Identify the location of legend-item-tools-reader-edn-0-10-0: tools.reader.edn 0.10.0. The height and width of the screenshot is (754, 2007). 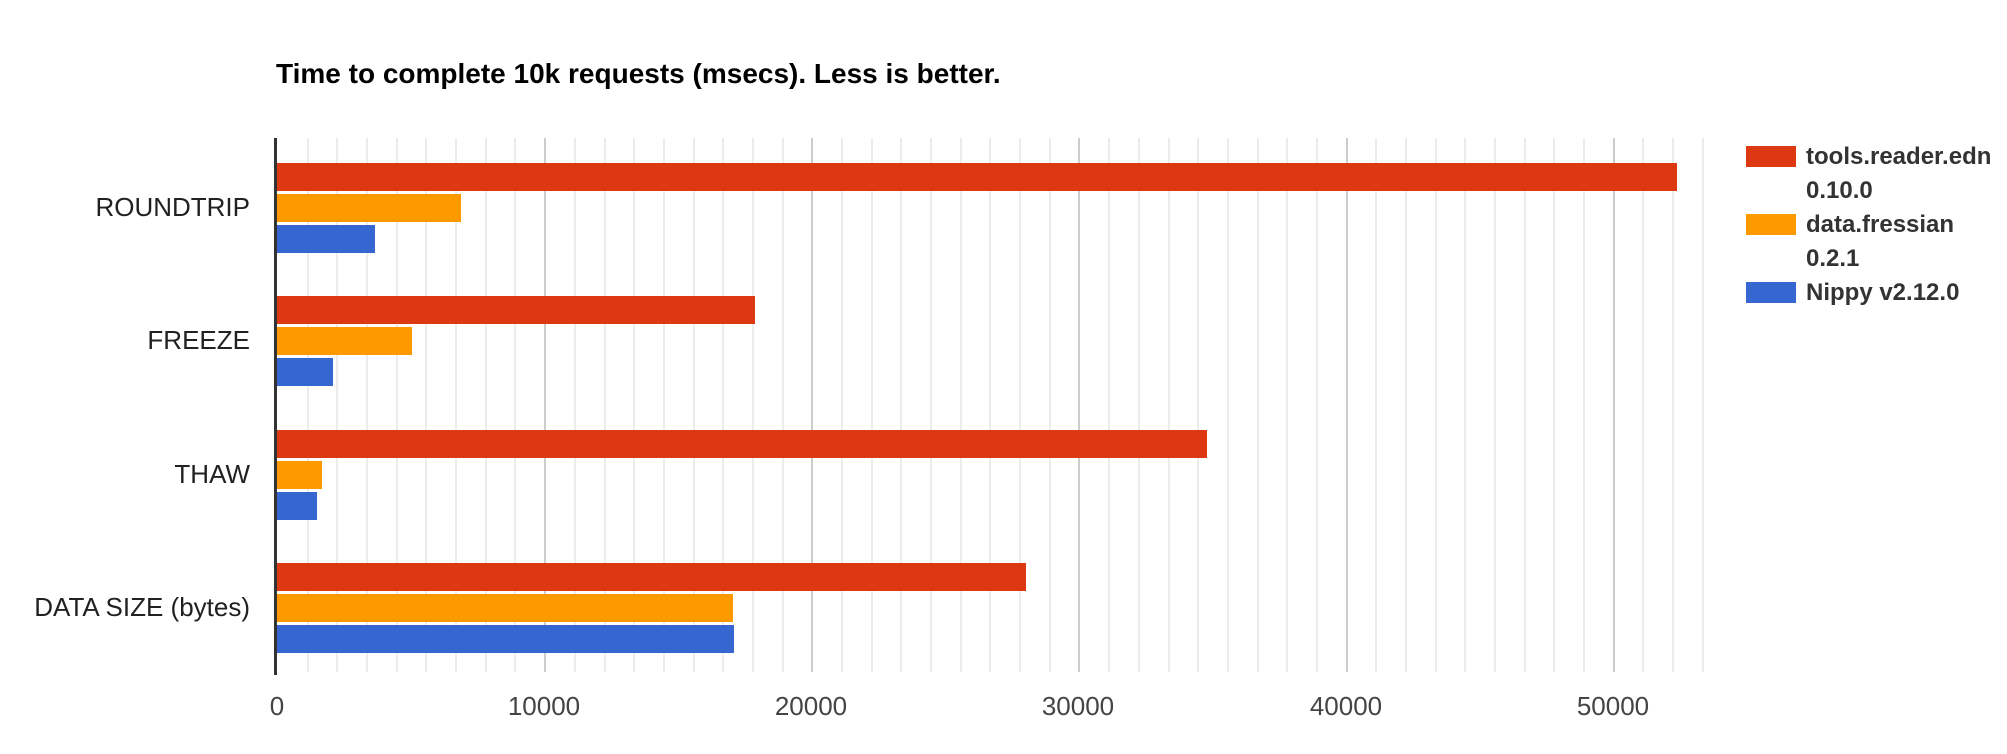
(1876, 174).